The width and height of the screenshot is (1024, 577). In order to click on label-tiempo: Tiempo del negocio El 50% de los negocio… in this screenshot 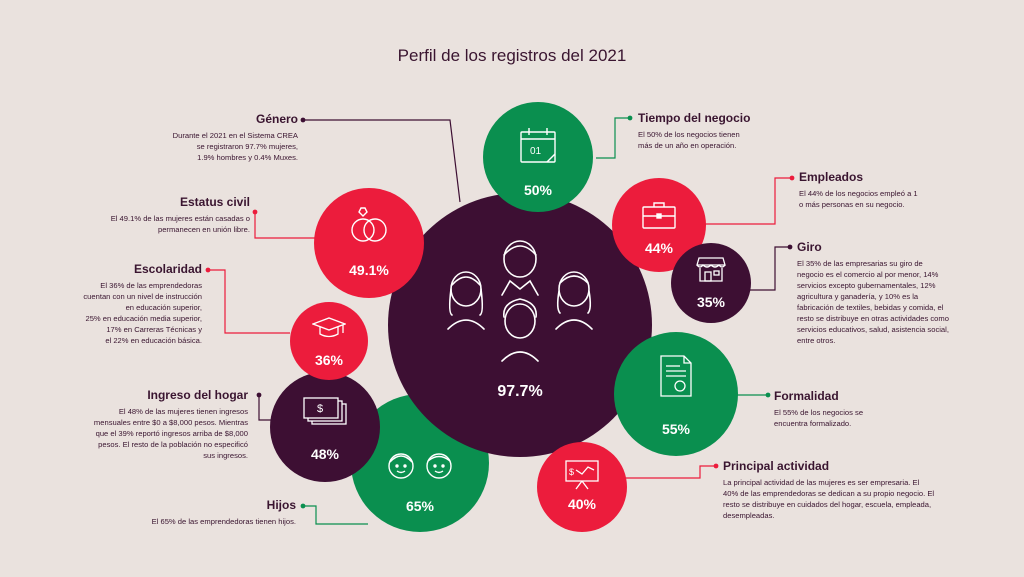, I will do `click(738, 131)`.